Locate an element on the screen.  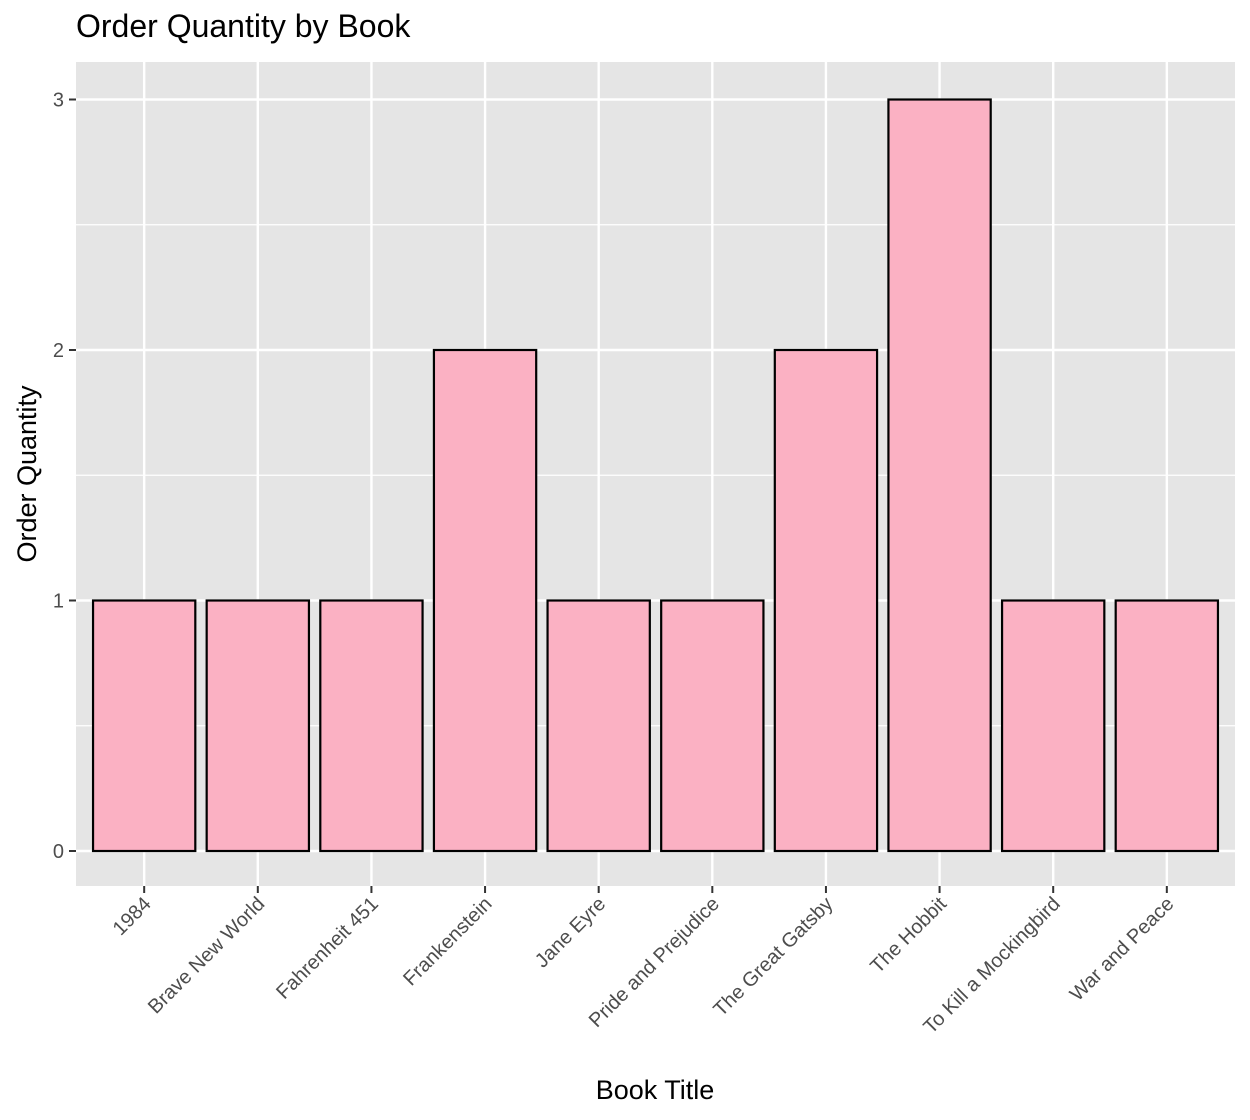
x-tick-label: War and Peace is located at coordinates (1122, 949).